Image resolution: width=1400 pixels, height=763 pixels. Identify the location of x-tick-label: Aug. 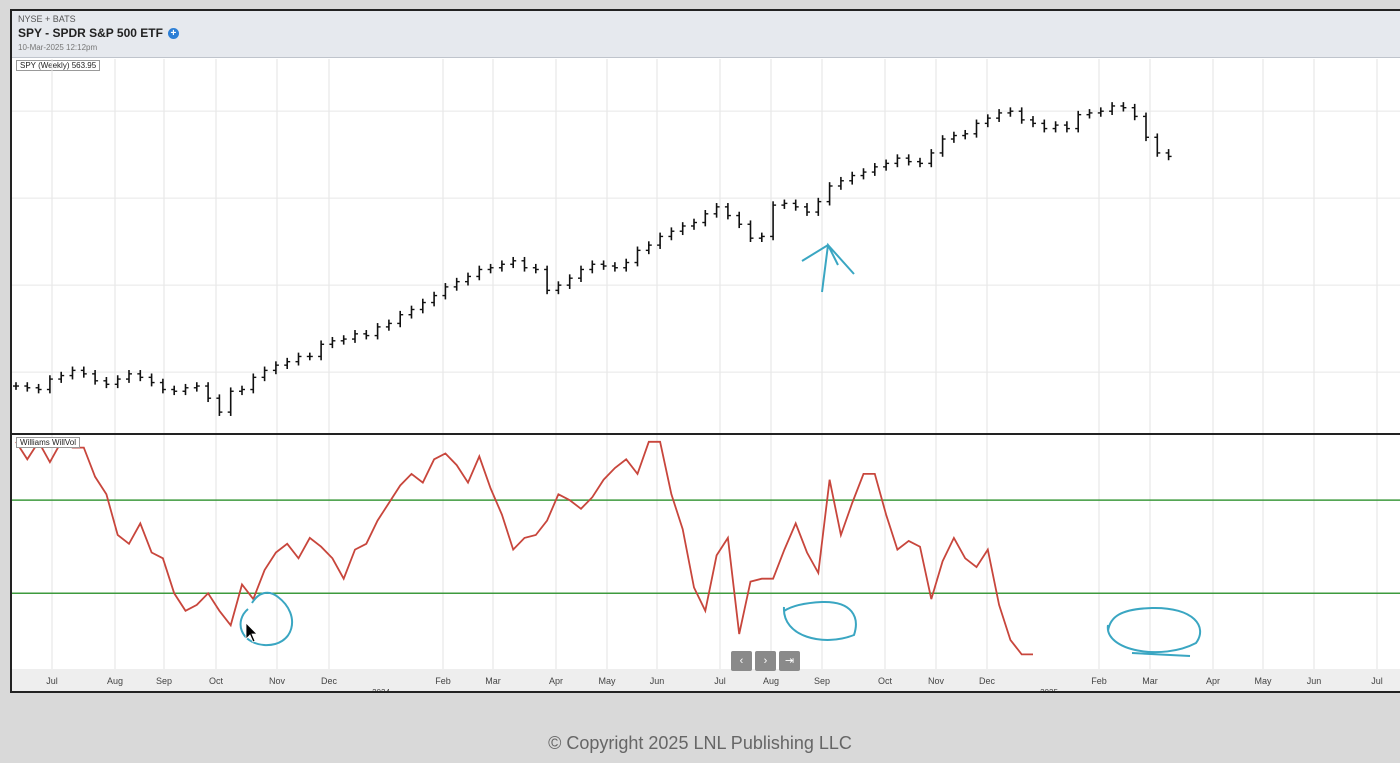
(771, 681).